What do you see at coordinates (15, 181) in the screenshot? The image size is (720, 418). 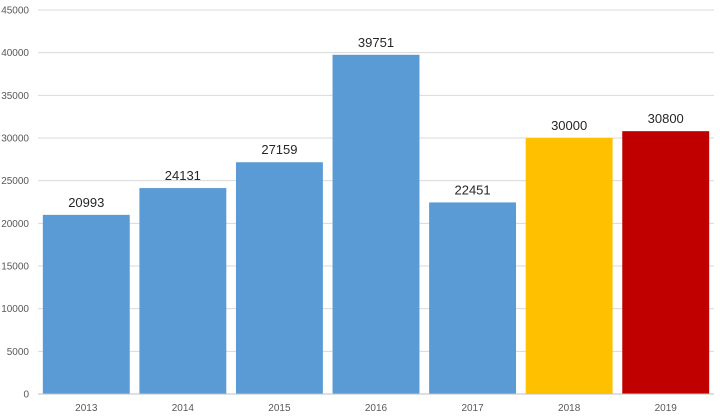 I see `y-tick-label: 25000` at bounding box center [15, 181].